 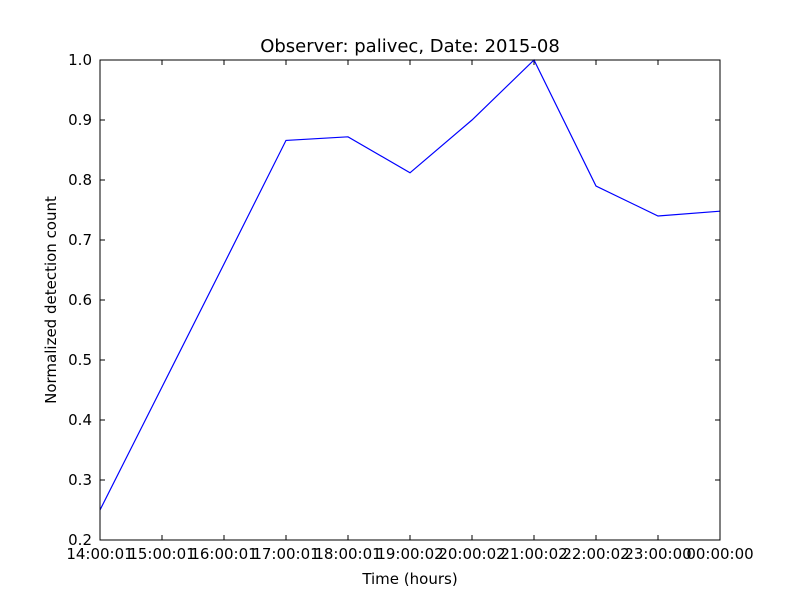 I want to click on x-tick-label: 15:00:01, so click(x=161, y=554).